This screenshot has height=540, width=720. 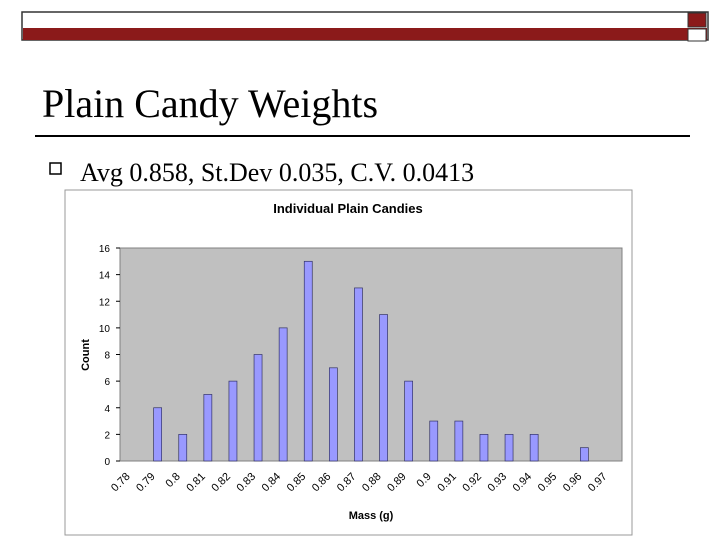 I want to click on y-tick-label: 10, so click(x=105, y=329).